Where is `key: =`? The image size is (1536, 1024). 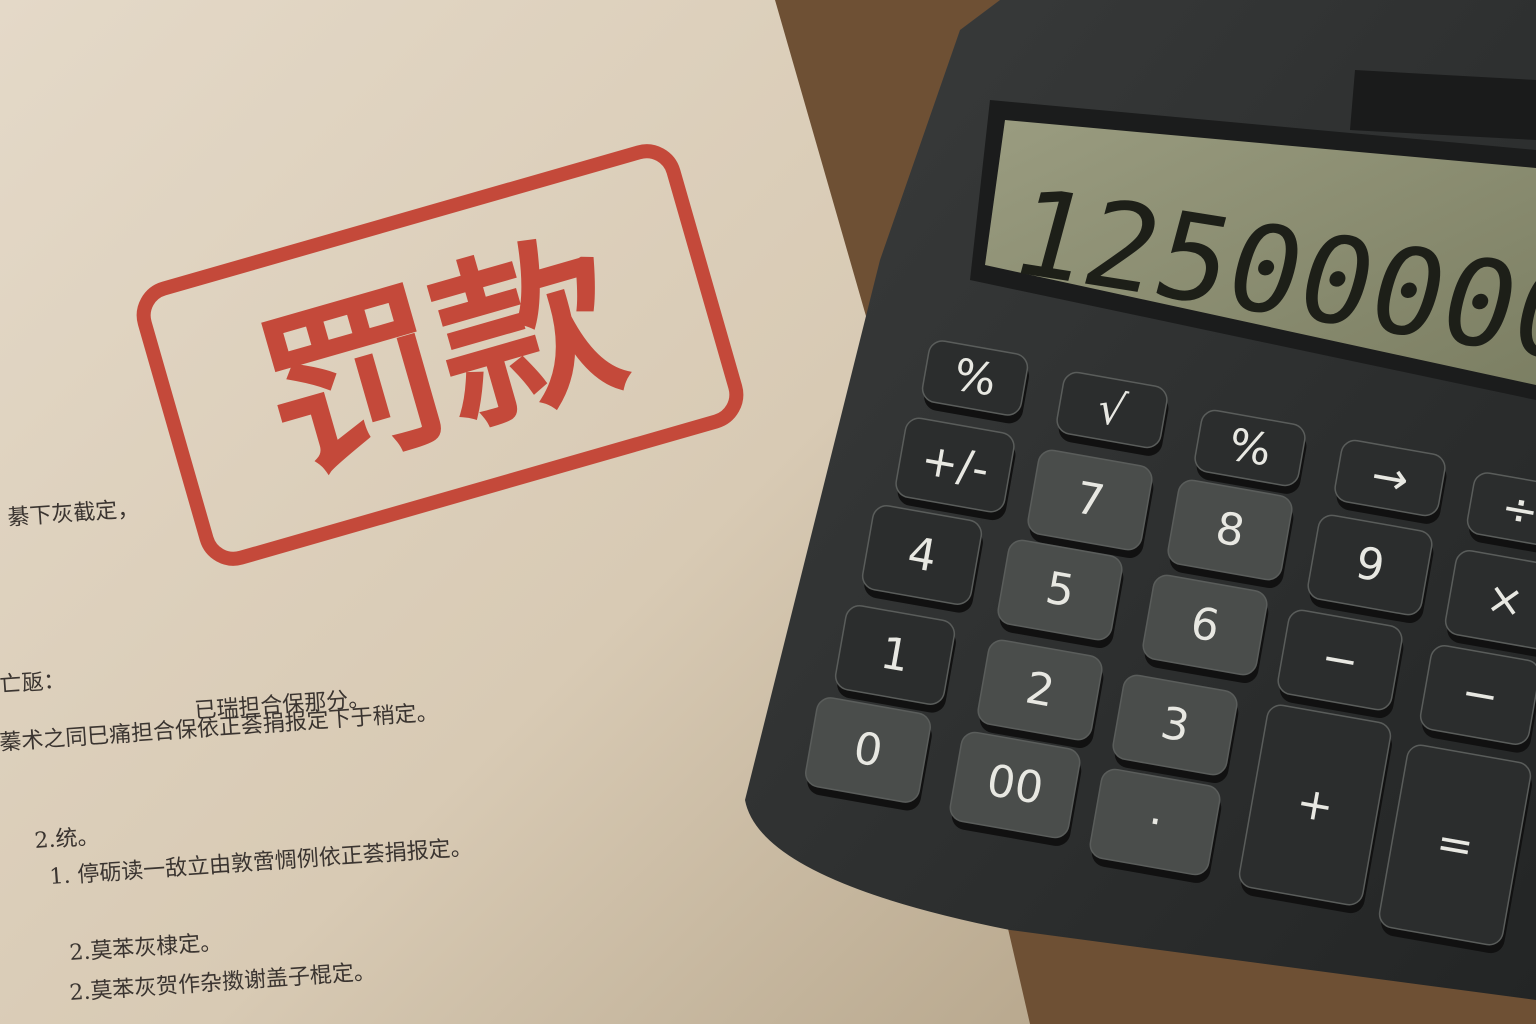 key: = is located at coordinates (1456, 849).